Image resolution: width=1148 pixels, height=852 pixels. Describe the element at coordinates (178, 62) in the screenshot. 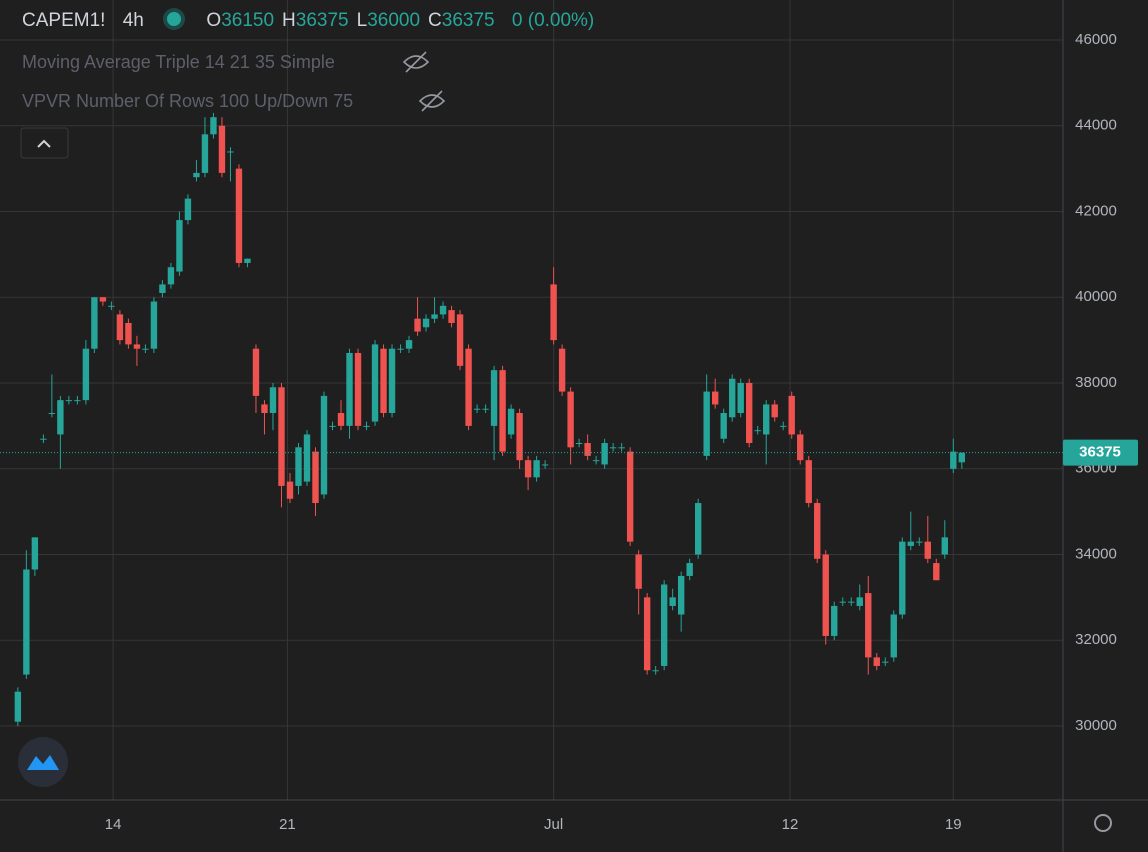

I see `indicator: Moving Average Triple 14 21 35 Simple` at that location.